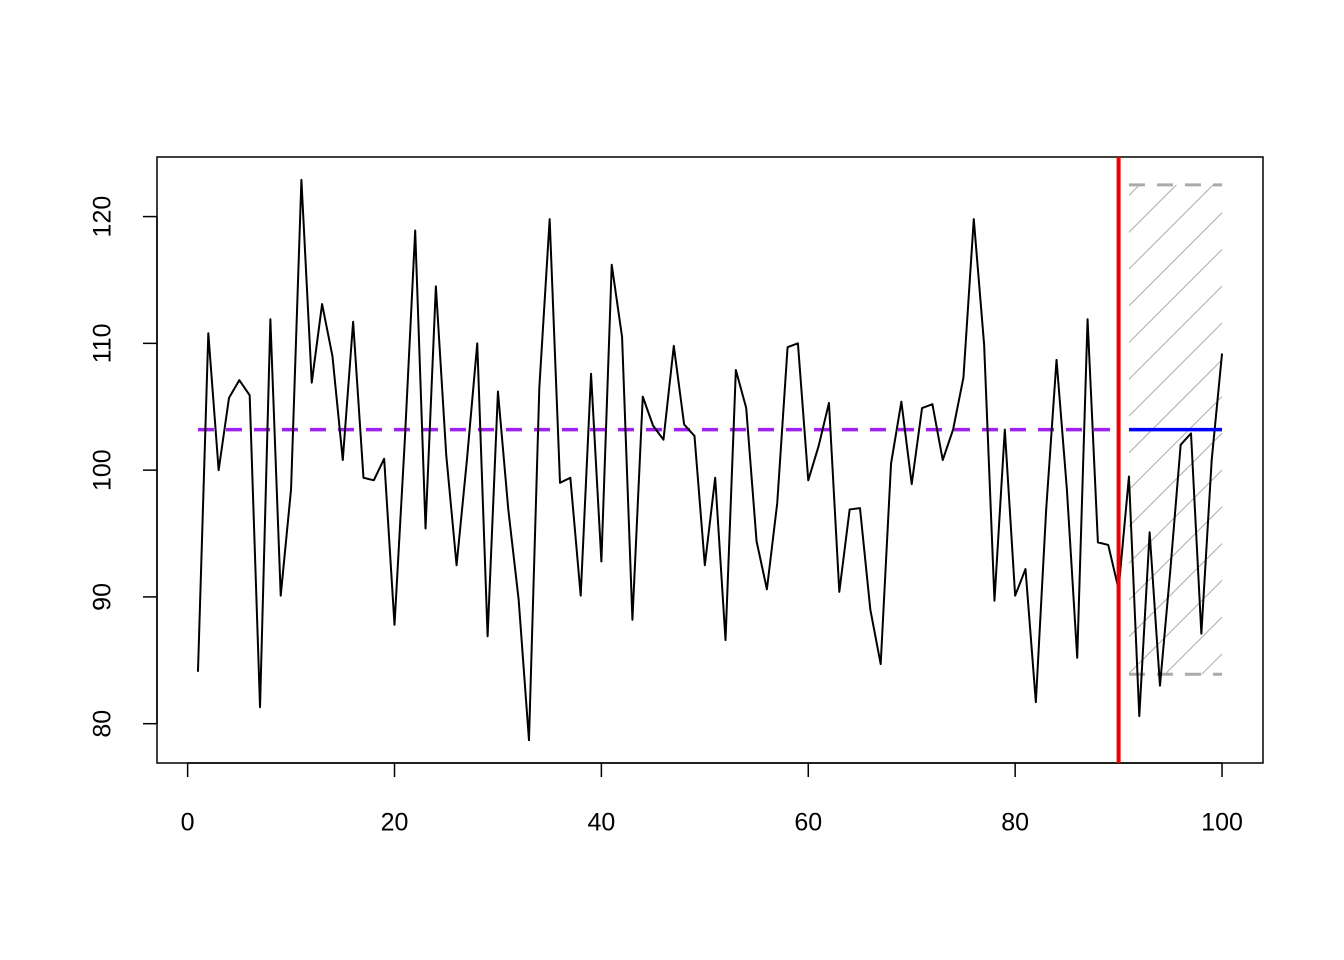  I want to click on x-tick-label: 80, so click(1015, 823).